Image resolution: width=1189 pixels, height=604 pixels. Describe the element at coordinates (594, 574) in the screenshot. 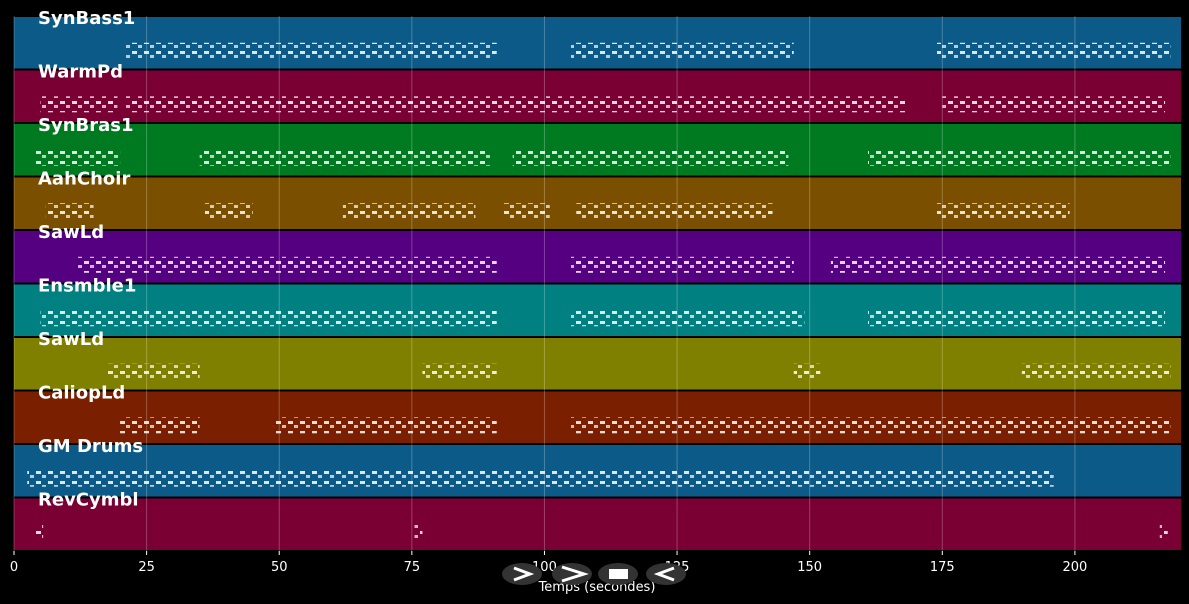

I see `playback-controls` at that location.